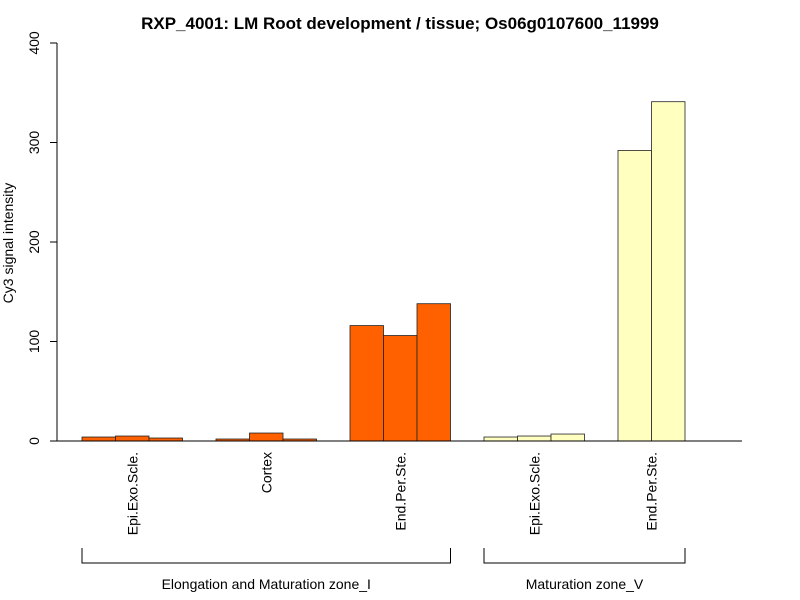  I want to click on y-tick-label: 200, so click(34, 242).